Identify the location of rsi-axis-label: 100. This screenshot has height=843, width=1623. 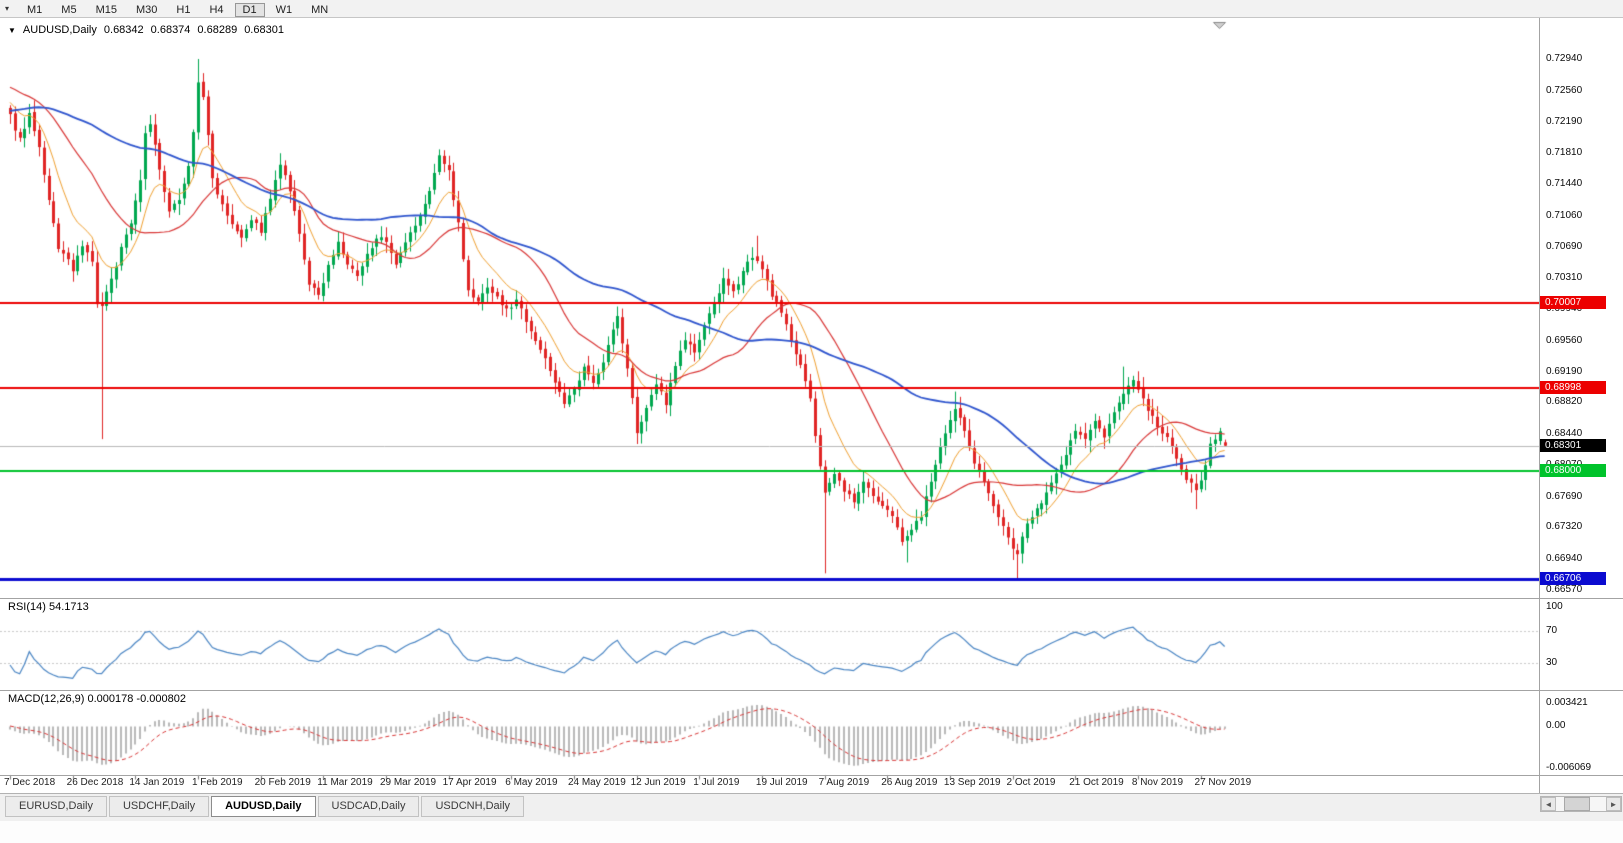
(1554, 606).